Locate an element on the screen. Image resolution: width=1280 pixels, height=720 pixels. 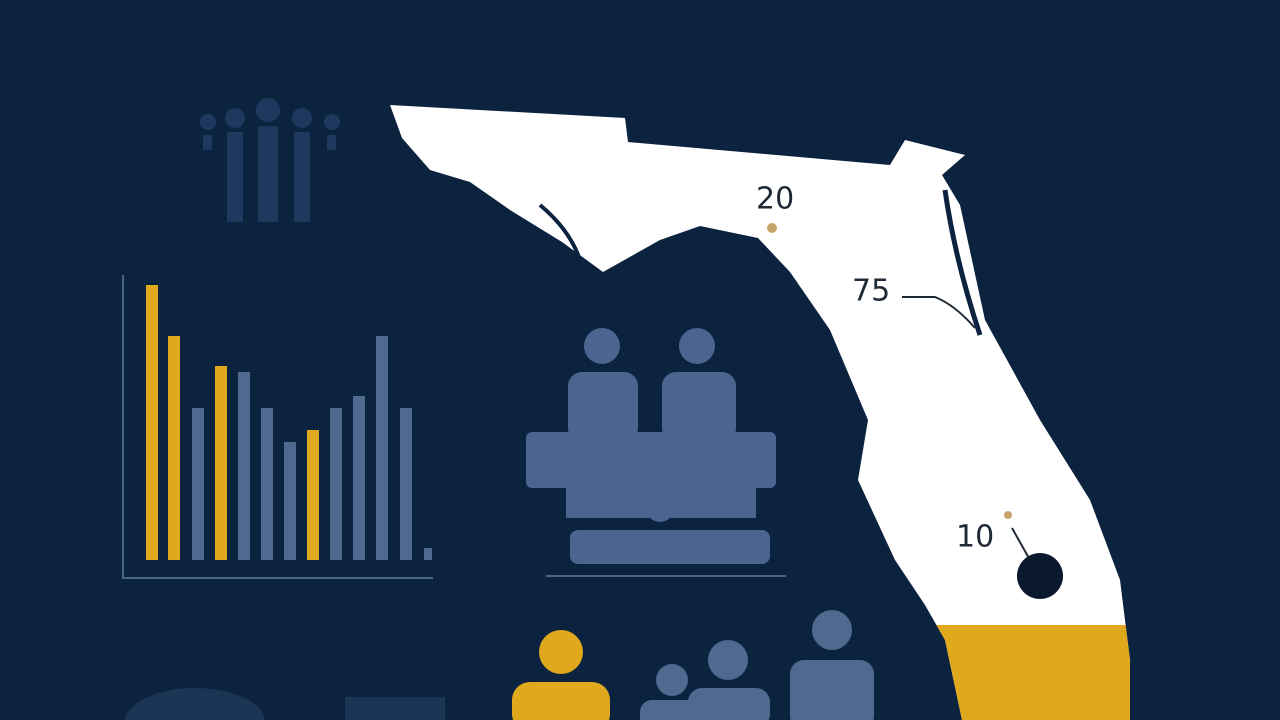
people-group is located at coordinates (656, 452).